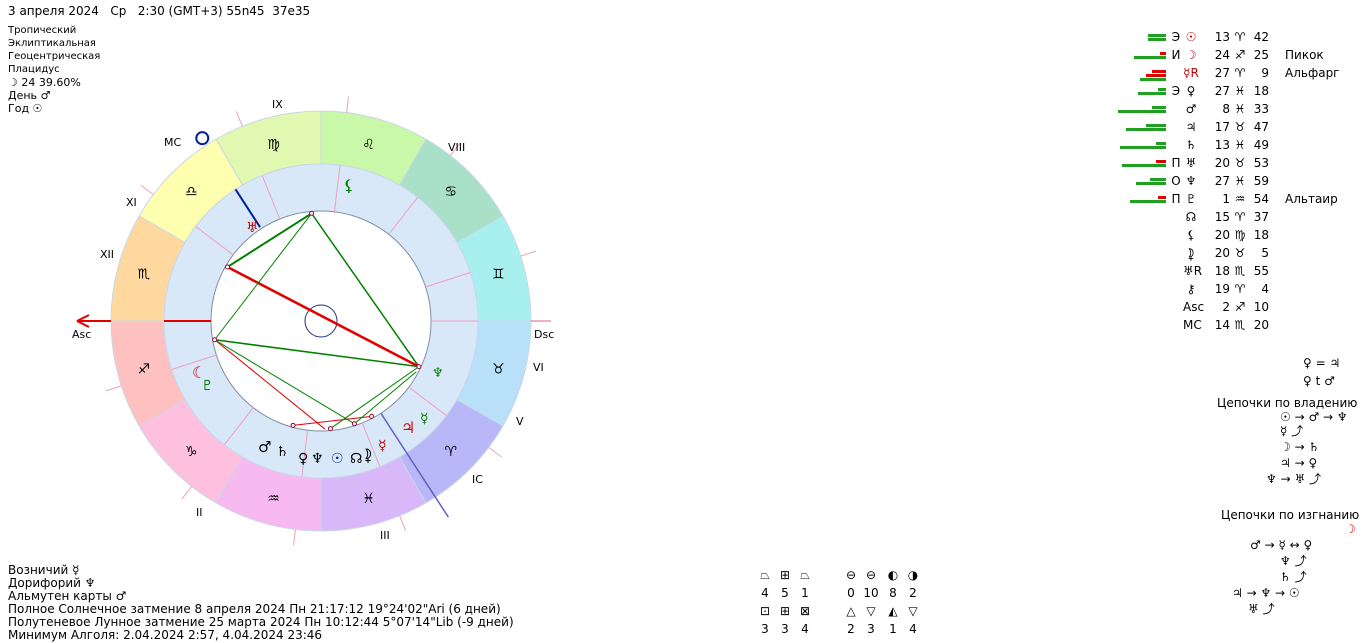 The image size is (1366, 643). I want to click on asc-label: Asc, so click(81, 334).